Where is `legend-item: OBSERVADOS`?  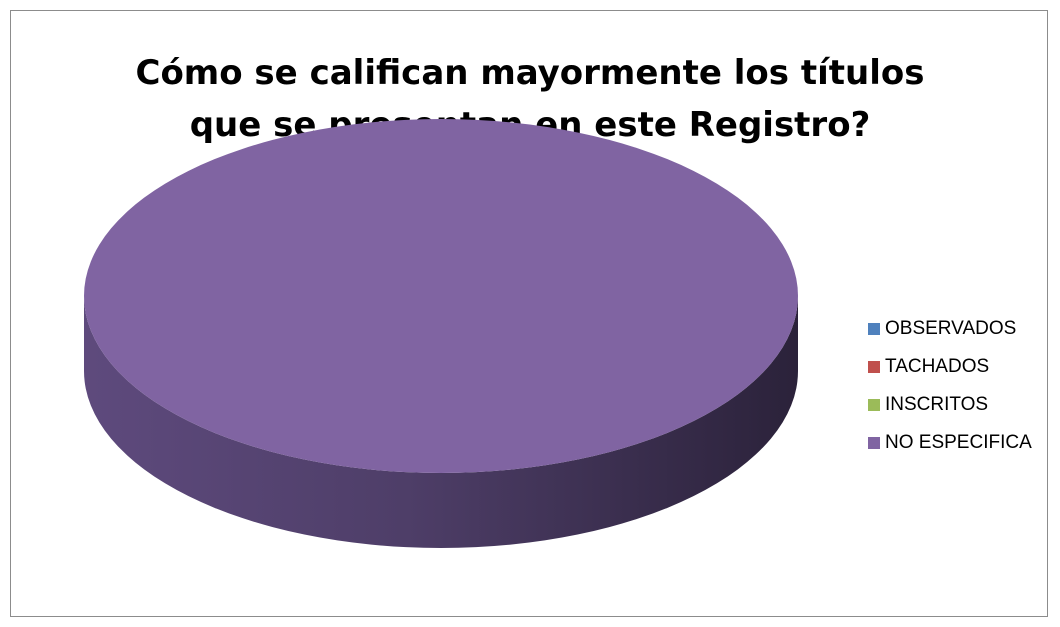
legend-item: OBSERVADOS is located at coordinates (950, 329).